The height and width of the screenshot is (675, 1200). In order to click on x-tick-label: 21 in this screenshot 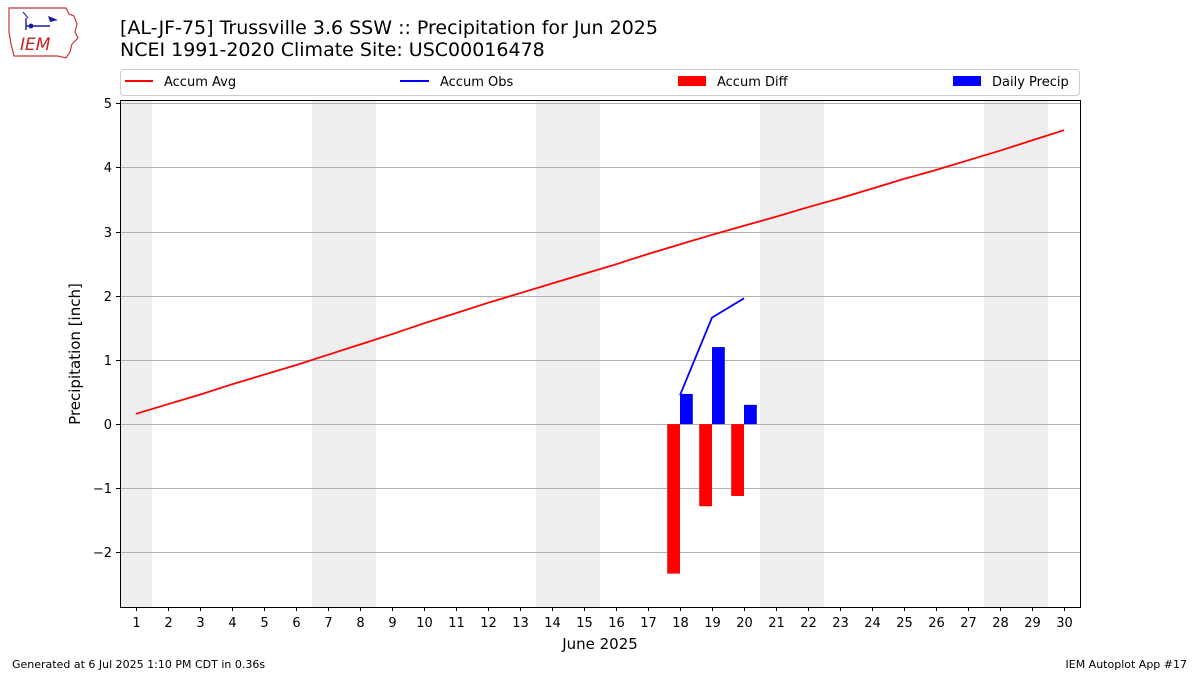, I will do `click(776, 623)`.